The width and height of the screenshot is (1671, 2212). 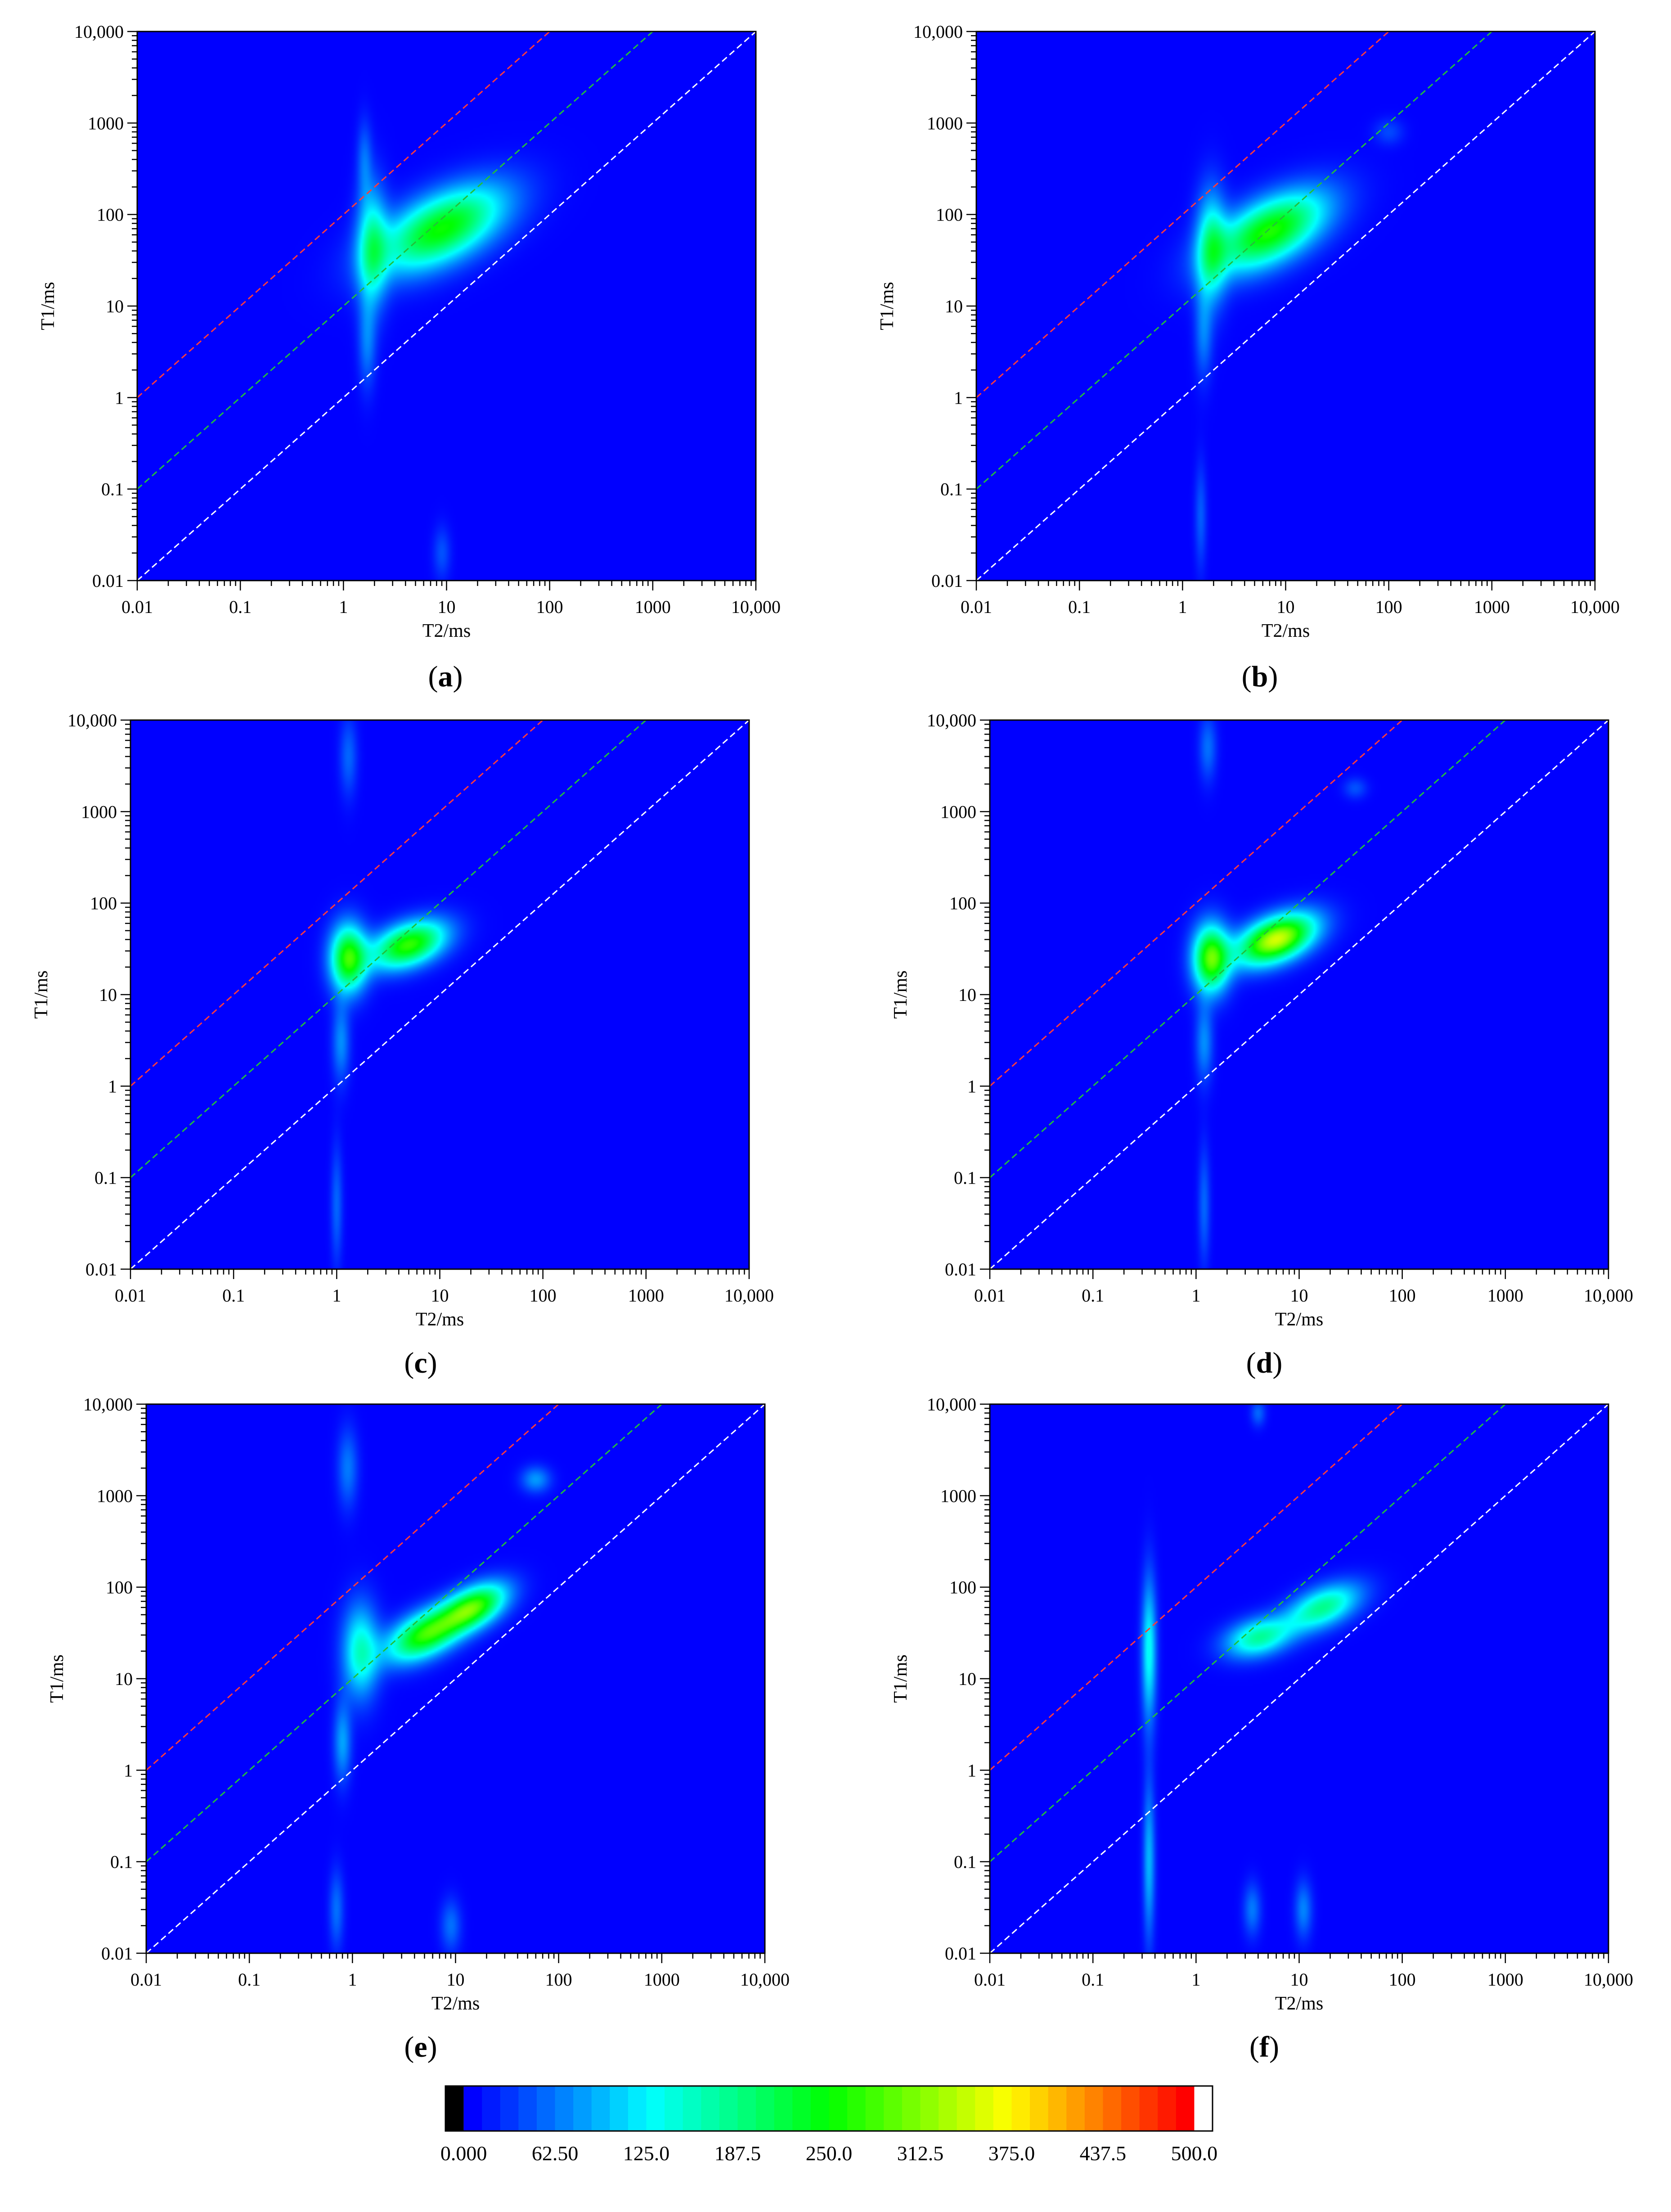 I want to click on colorbar-tick-label: 437.5, so click(x=1103, y=2153).